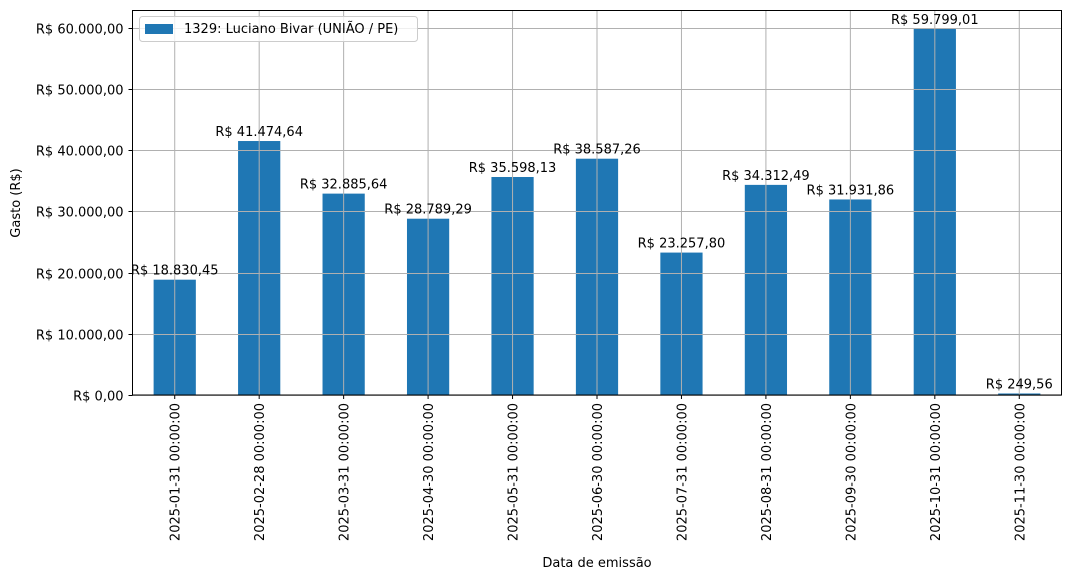  Describe the element at coordinates (291, 29) in the screenshot. I see `legend-label: 1329: Luciano Bivar (UNIÃO / PE)` at that location.